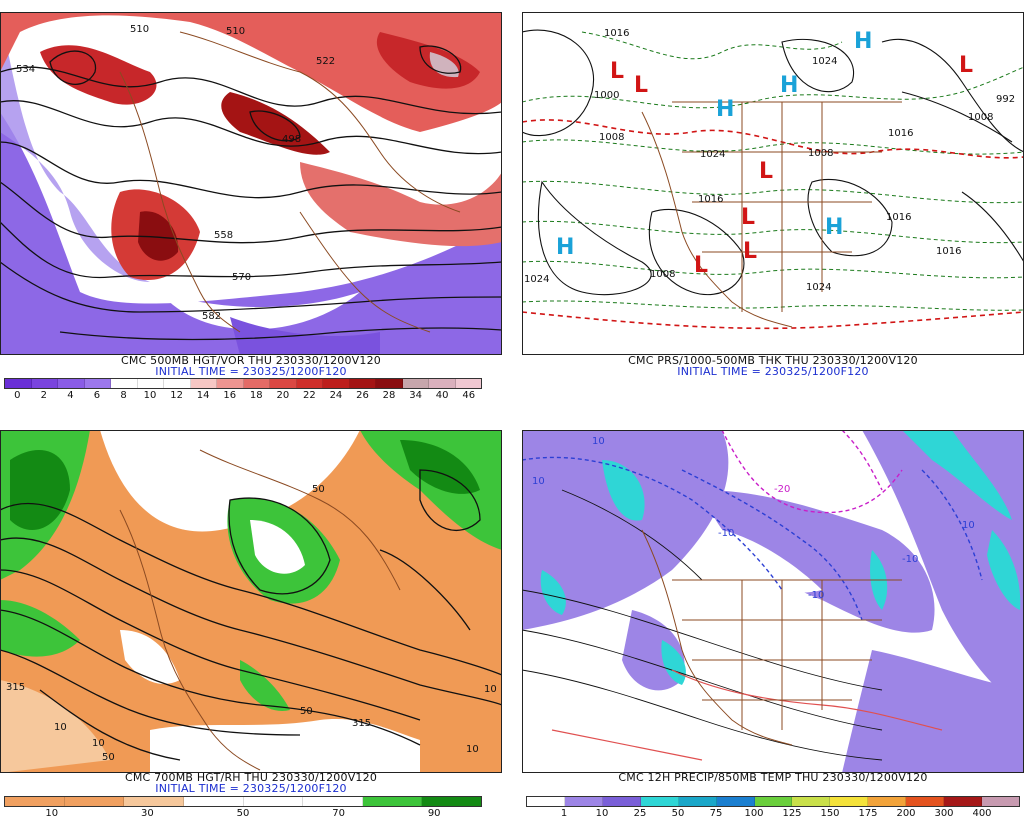 The image size is (1024, 828). I want to click on colorbar-tick-label: 16, so click(230, 395).